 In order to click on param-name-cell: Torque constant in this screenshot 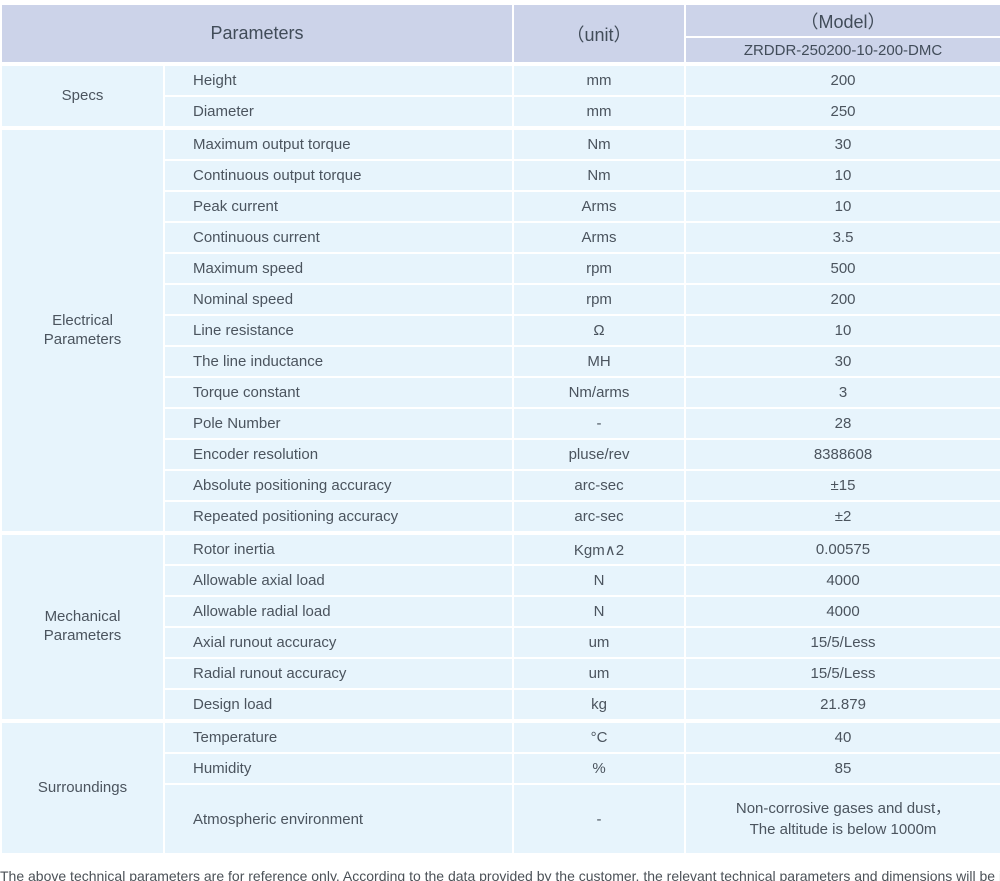, I will do `click(338, 392)`.